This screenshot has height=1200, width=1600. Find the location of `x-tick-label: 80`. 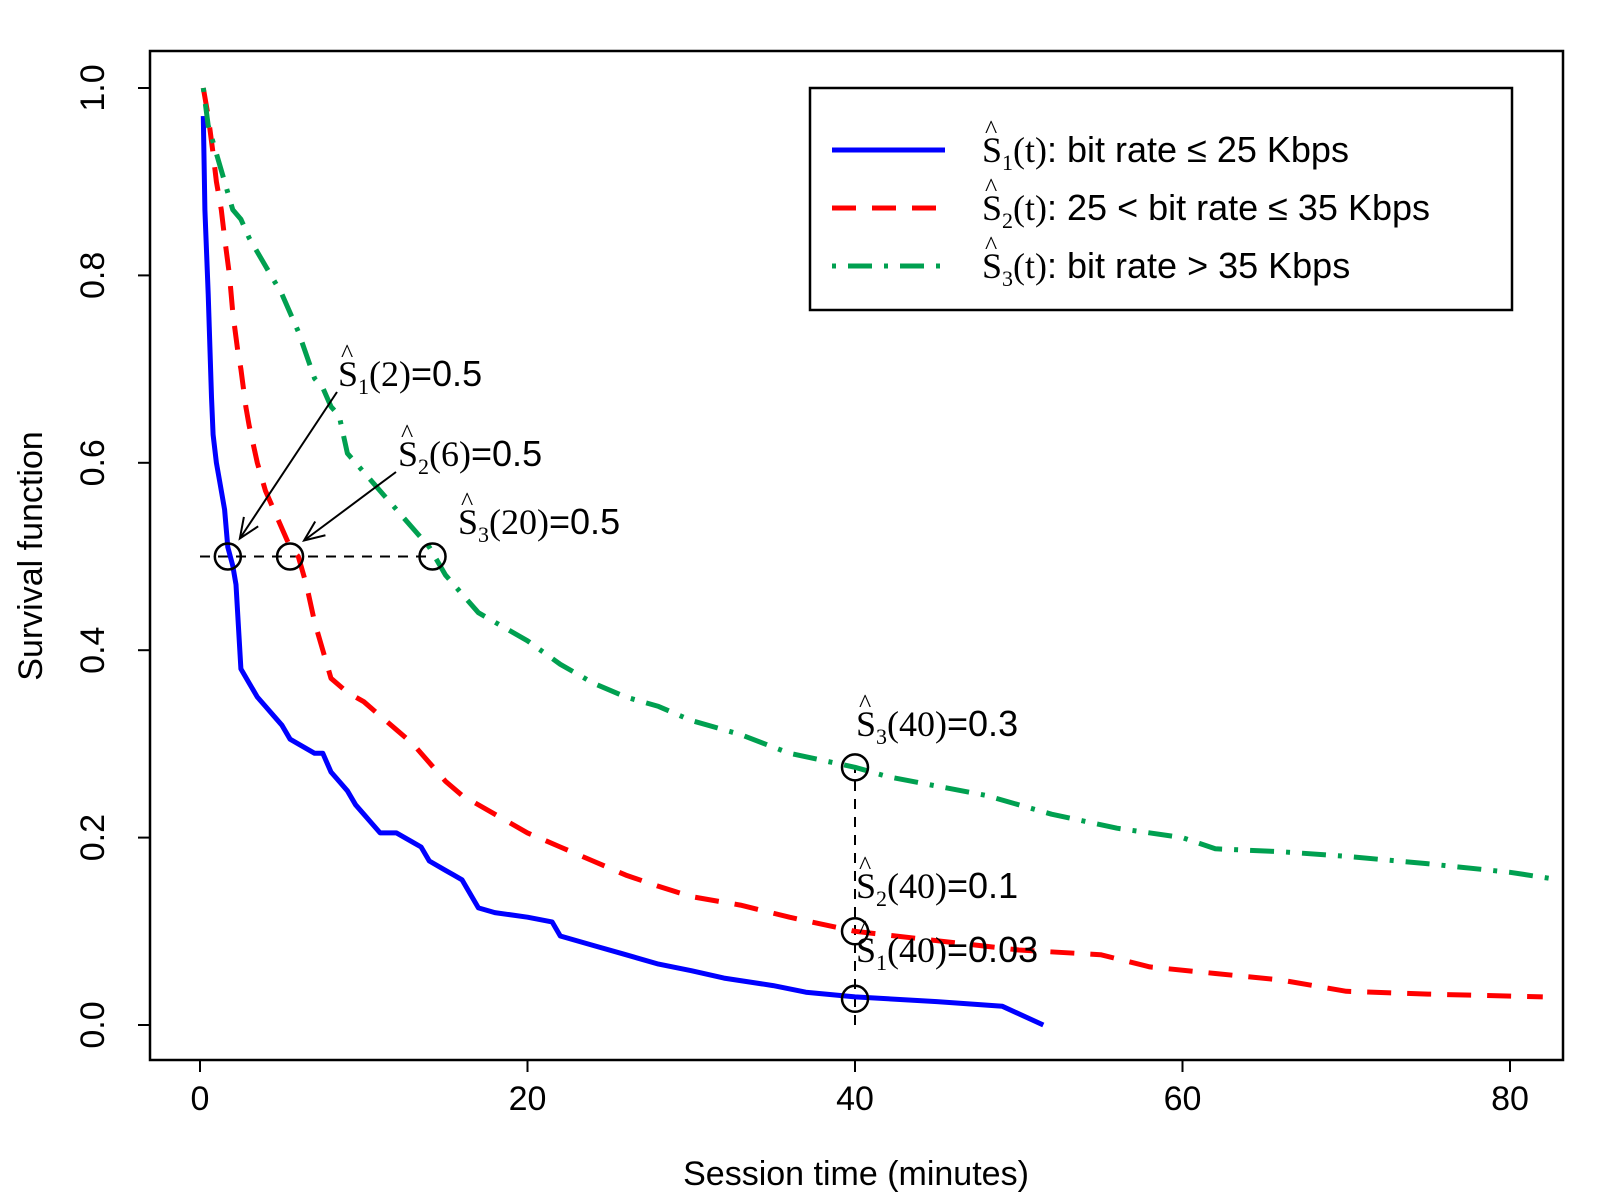

x-tick-label: 80 is located at coordinates (1510, 1099).